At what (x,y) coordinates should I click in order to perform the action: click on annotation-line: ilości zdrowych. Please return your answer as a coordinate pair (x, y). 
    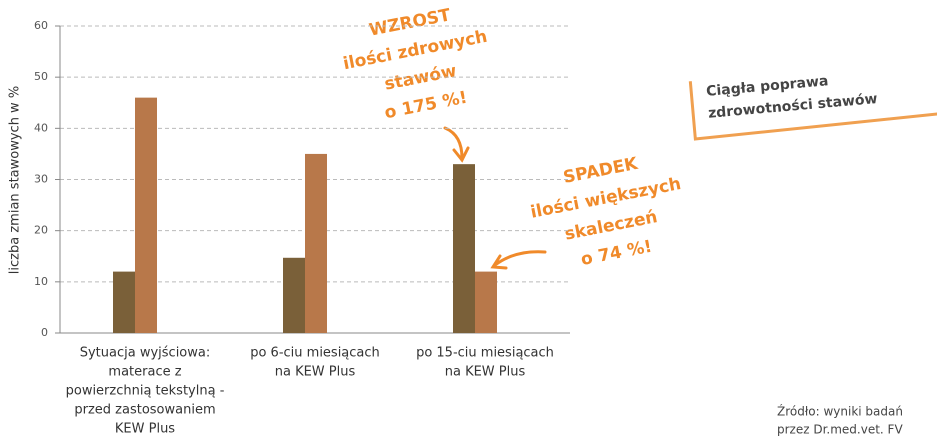
    Looking at the image, I should click on (415, 51).